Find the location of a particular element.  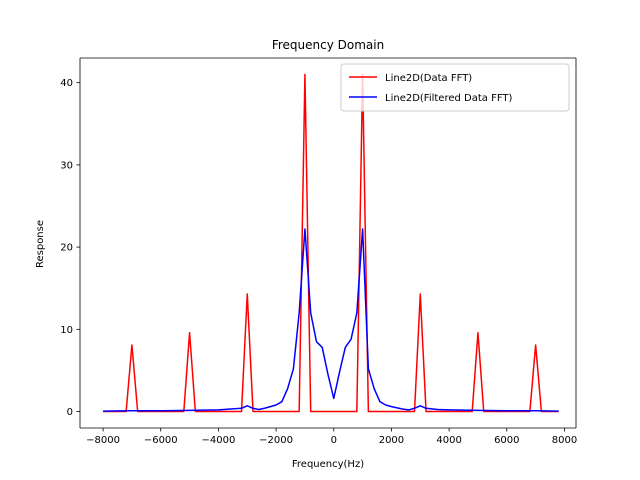

y-tick-label: 30 is located at coordinates (66, 165).